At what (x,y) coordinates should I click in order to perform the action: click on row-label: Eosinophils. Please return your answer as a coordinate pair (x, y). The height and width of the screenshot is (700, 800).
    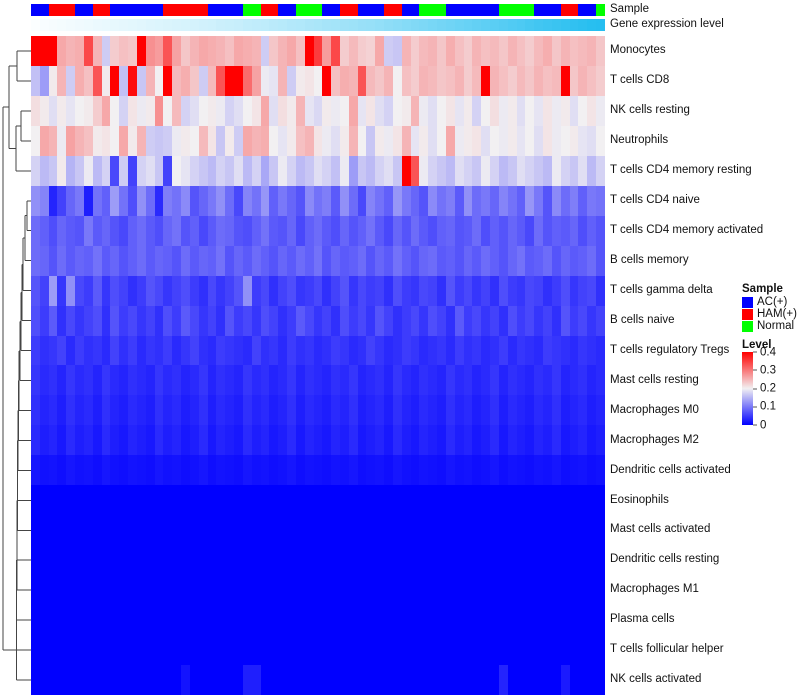
    Looking at the image, I should click on (639, 499).